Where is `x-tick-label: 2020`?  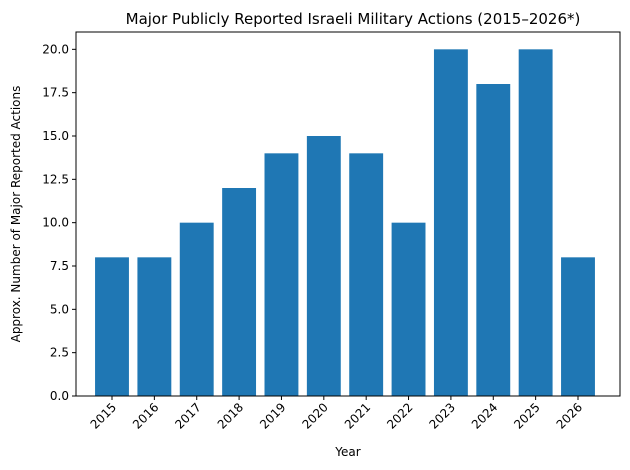
x-tick-label: 2020 is located at coordinates (314, 415).